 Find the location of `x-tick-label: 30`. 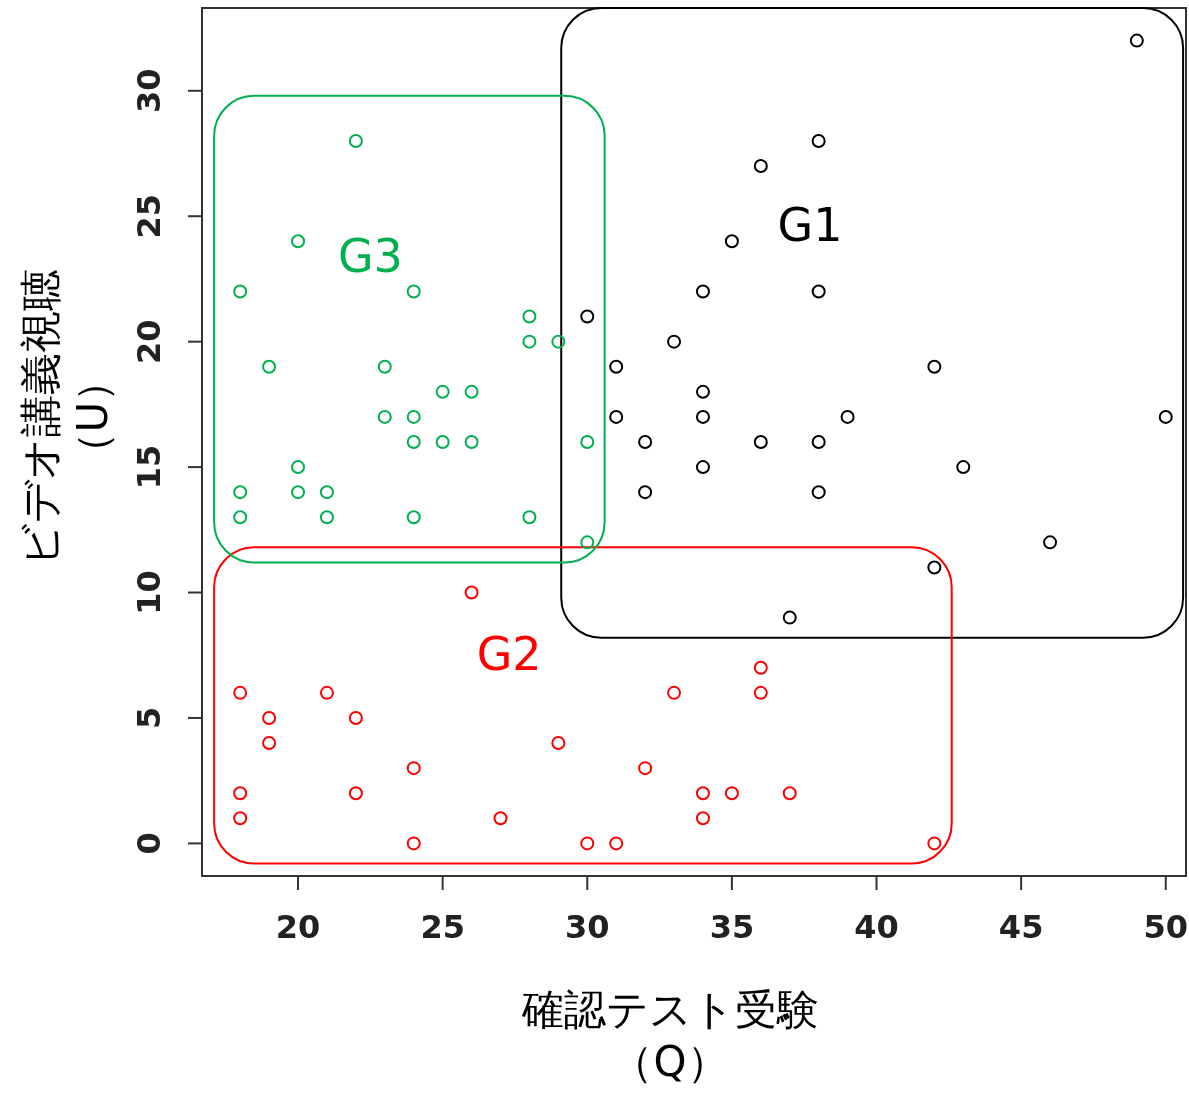

x-tick-label: 30 is located at coordinates (587, 927).